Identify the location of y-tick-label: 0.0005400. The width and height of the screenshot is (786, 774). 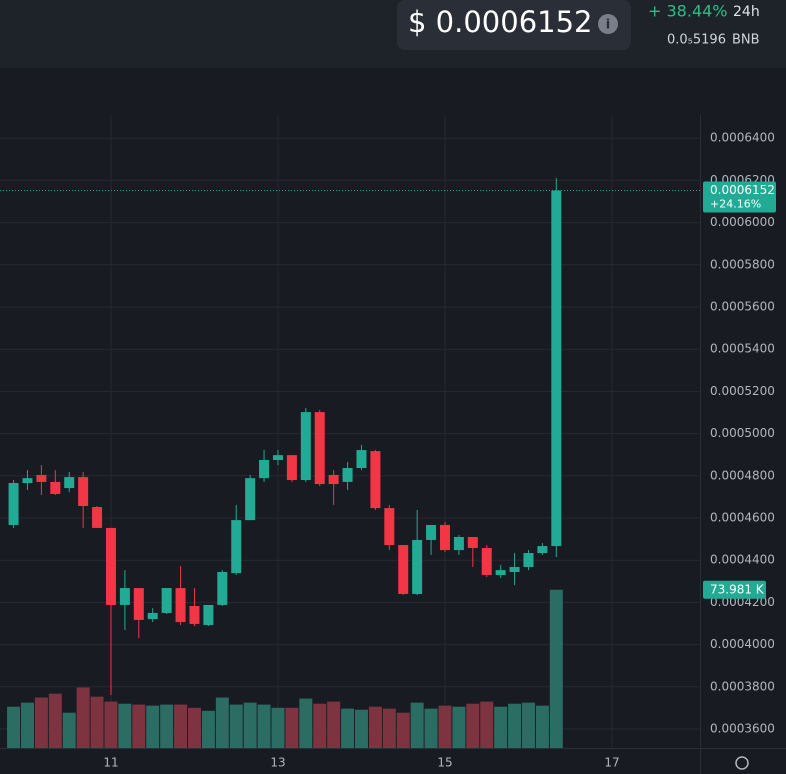
(742, 349).